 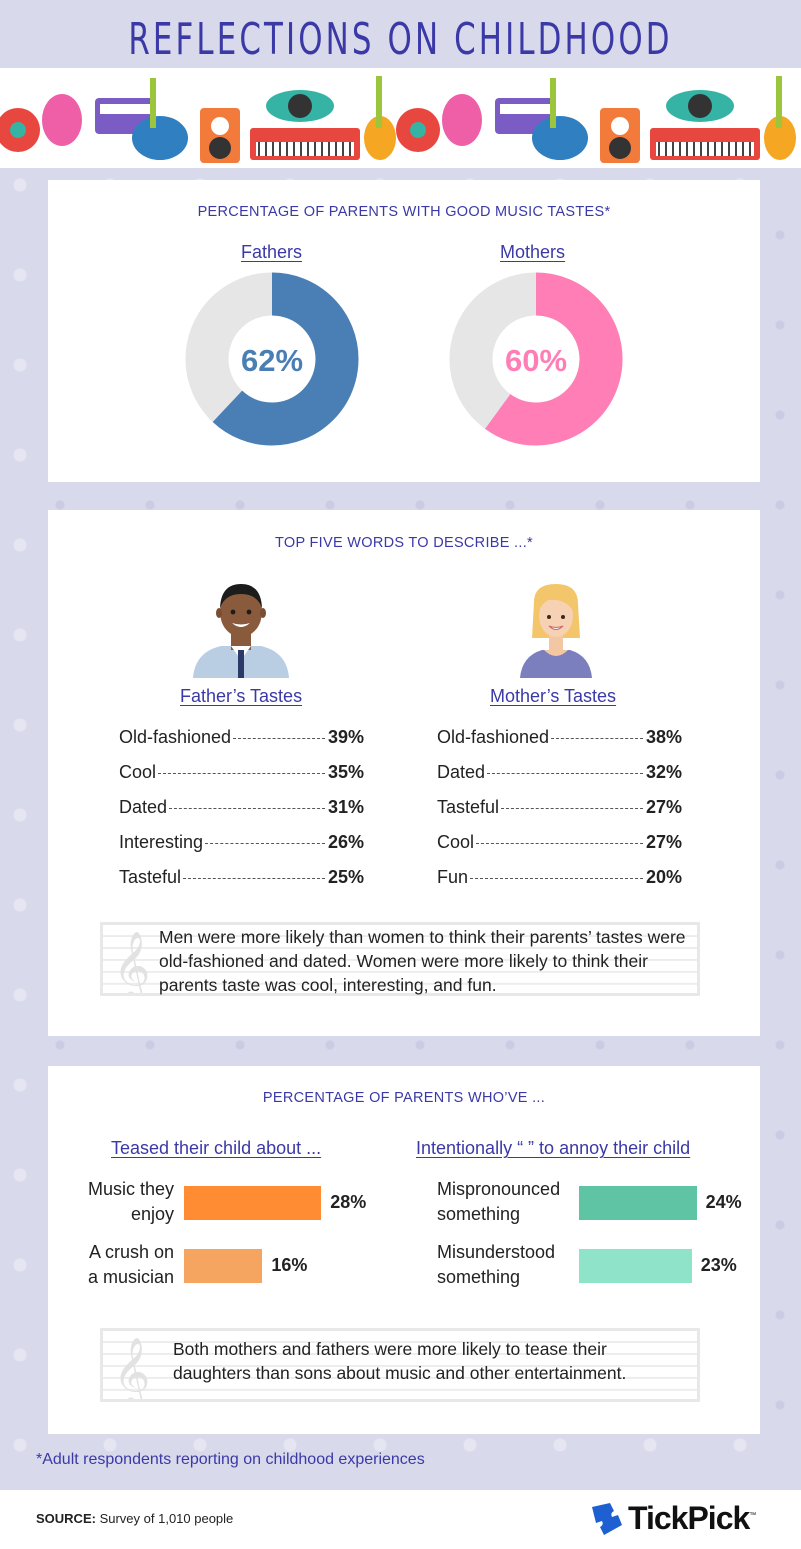 I want to click on ticket-icon, so click(x=607, y=1518).